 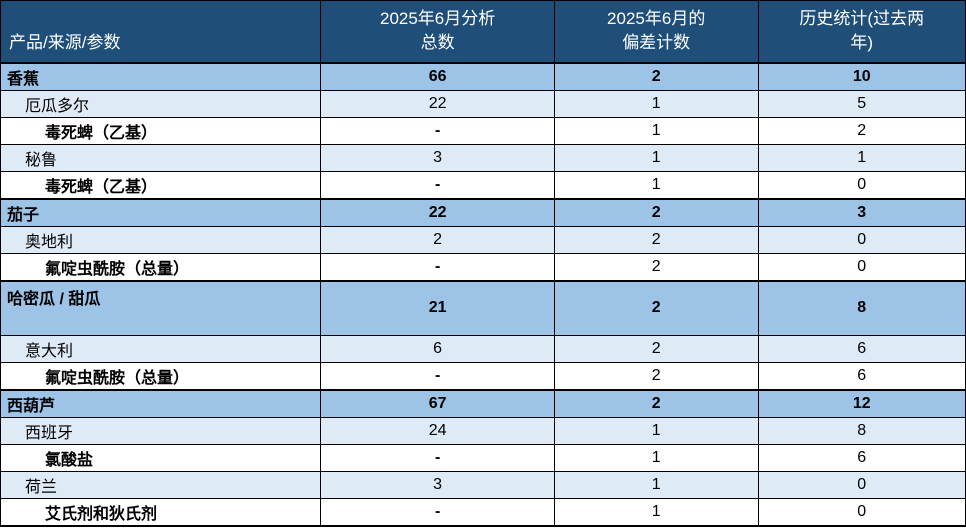 What do you see at coordinates (161, 212) in the screenshot?
I see `row-label-cell: 茄子` at bounding box center [161, 212].